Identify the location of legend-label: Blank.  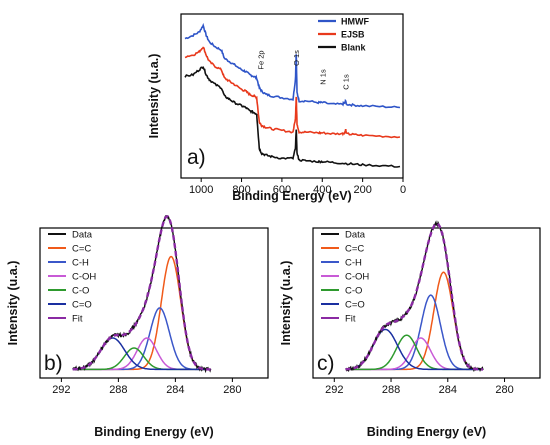
(354, 48).